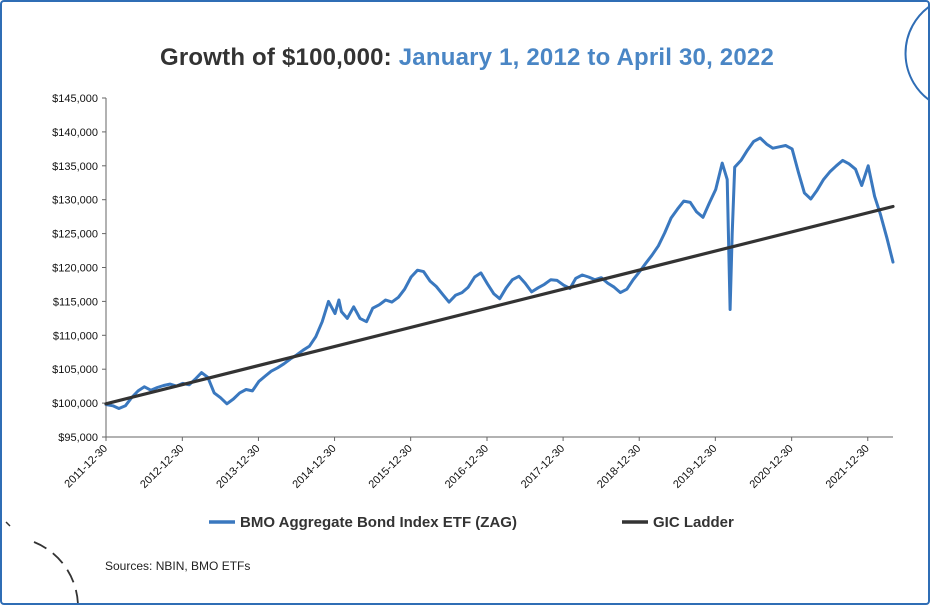 The height and width of the screenshot is (605, 930). Describe the element at coordinates (586, 57) in the screenshot. I see `chart-title-range: January 1, 2012 to April 30, 2022` at that location.